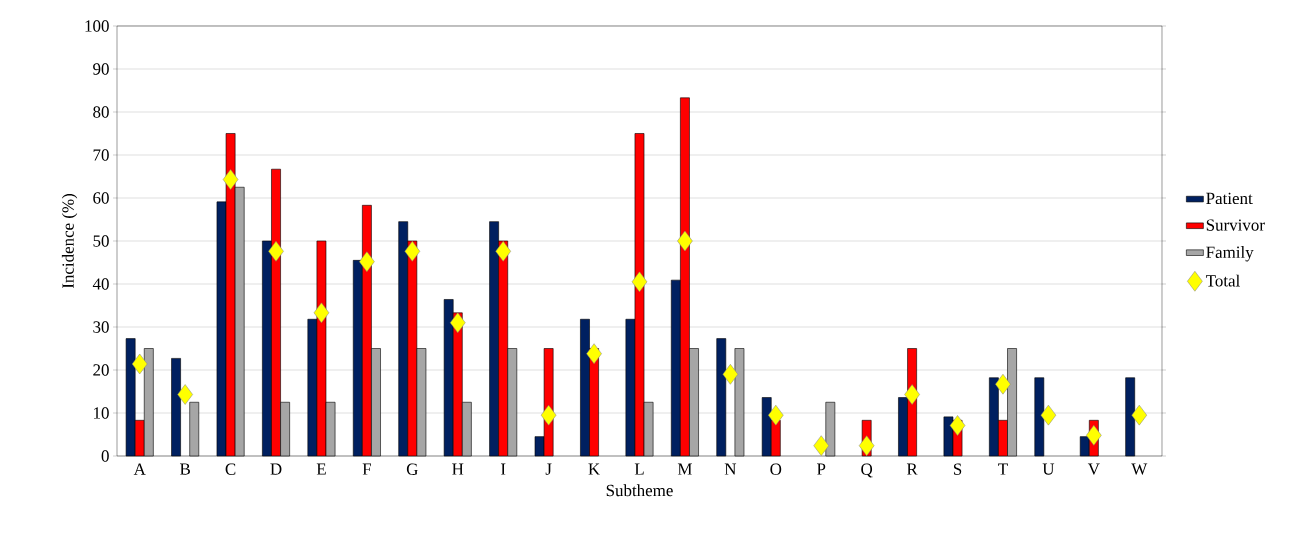 Image resolution: width=1315 pixels, height=544 pixels. Describe the element at coordinates (1003, 469) in the screenshot. I see `x-tick-label: T` at that location.